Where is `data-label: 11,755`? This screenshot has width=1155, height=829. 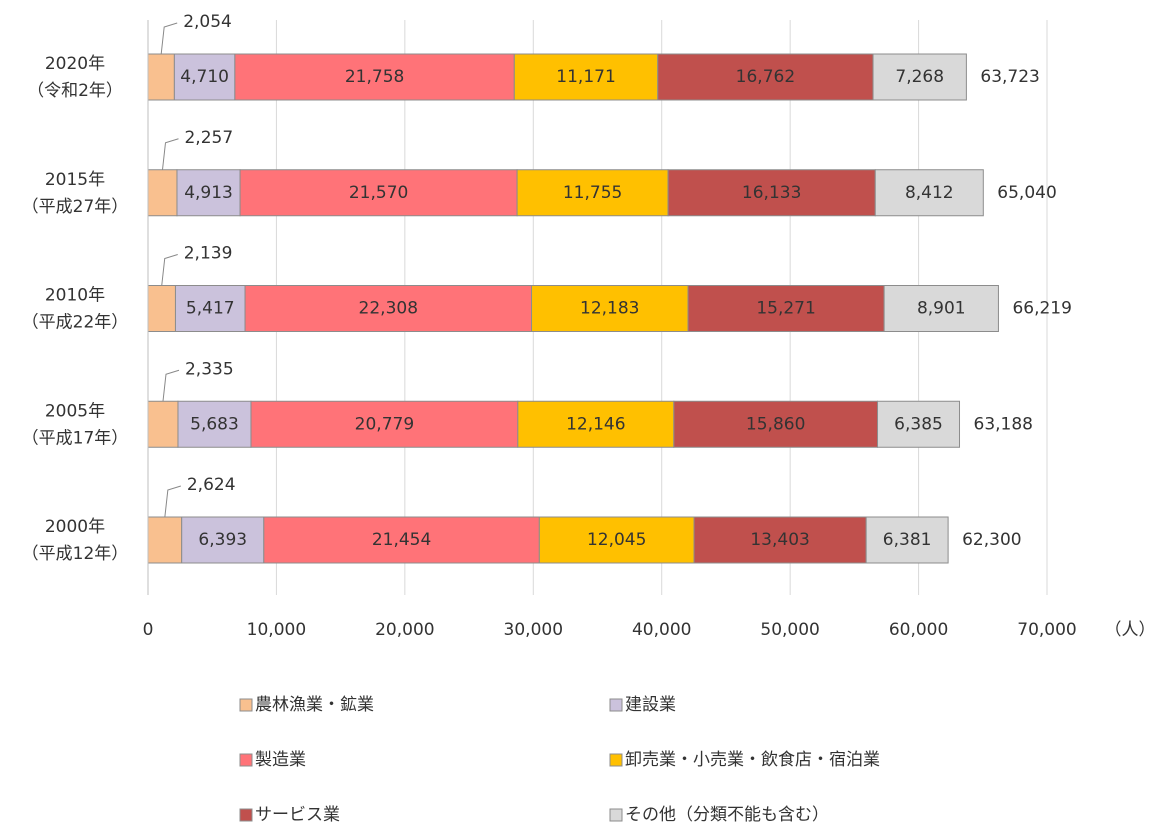
data-label: 11,755 is located at coordinates (592, 193).